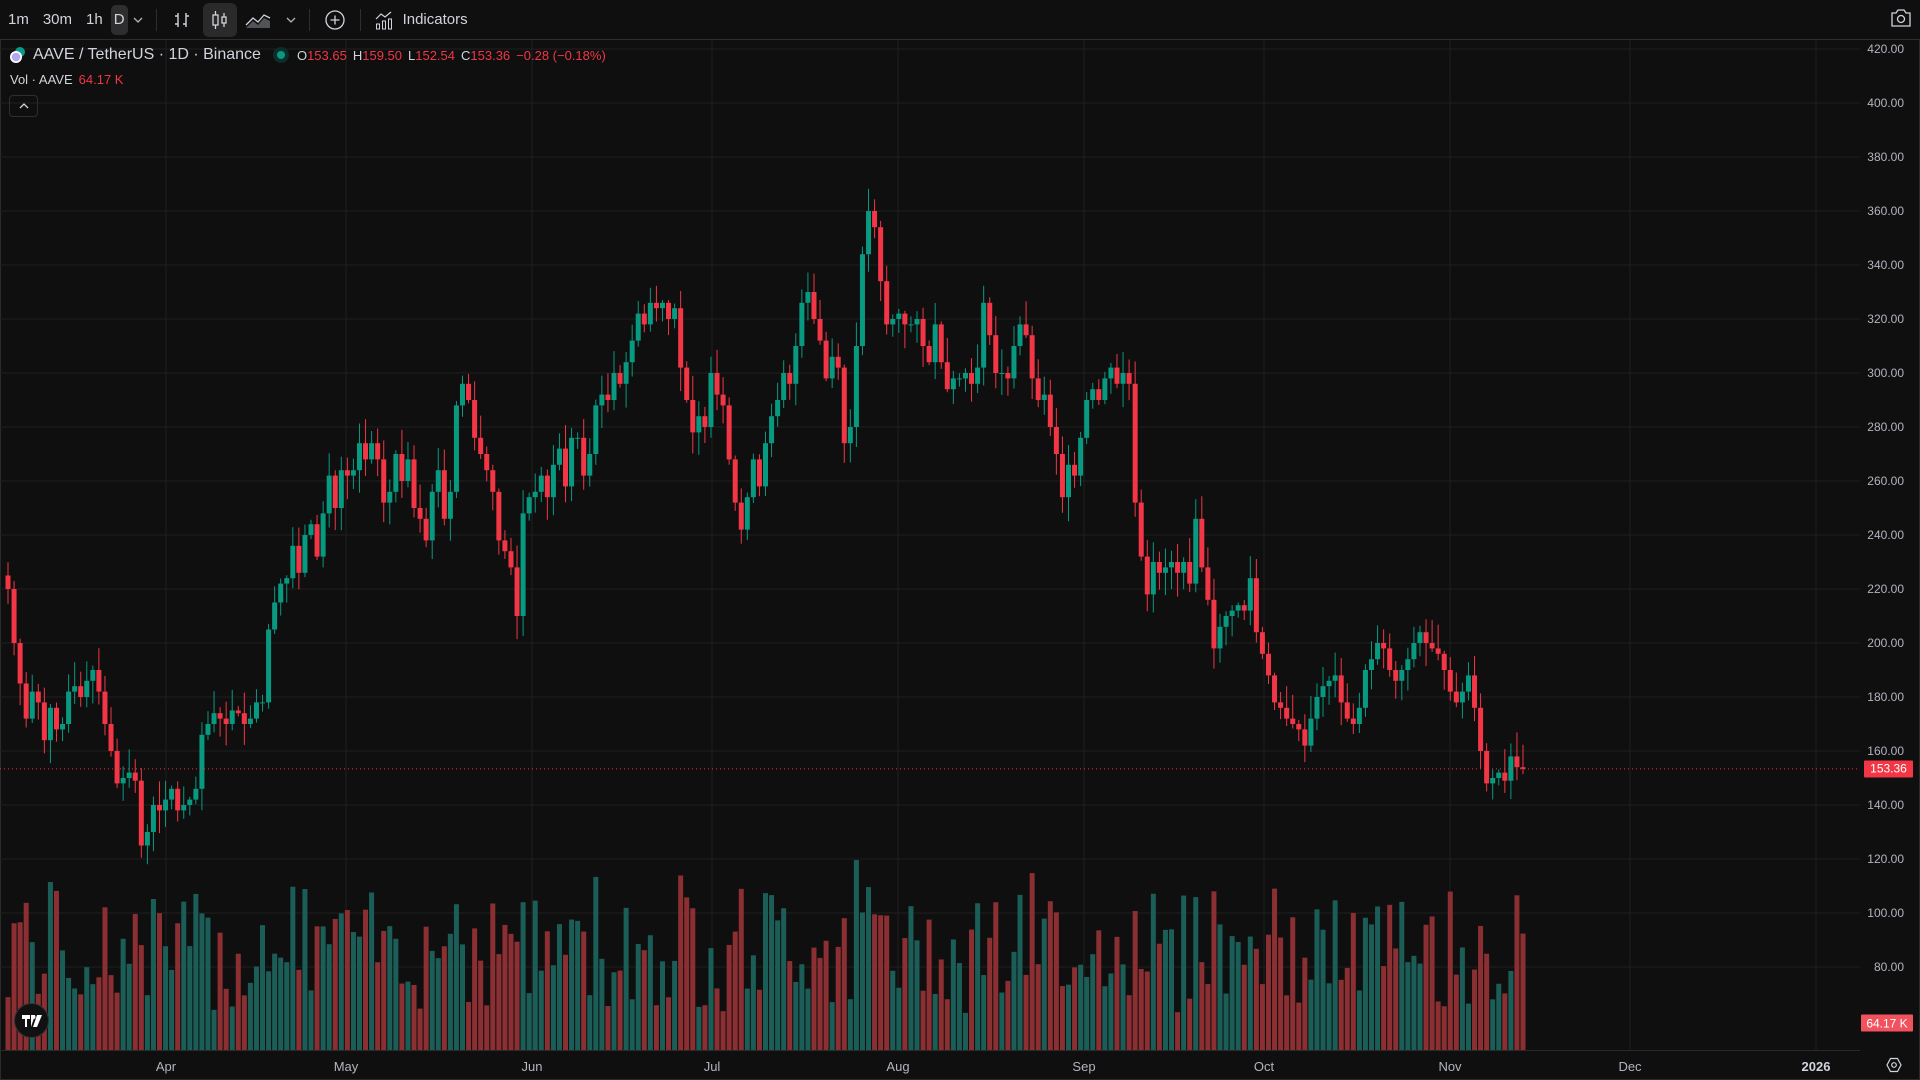  Describe the element at coordinates (435, 19) in the screenshot. I see `indicators-label: Indicators` at that location.